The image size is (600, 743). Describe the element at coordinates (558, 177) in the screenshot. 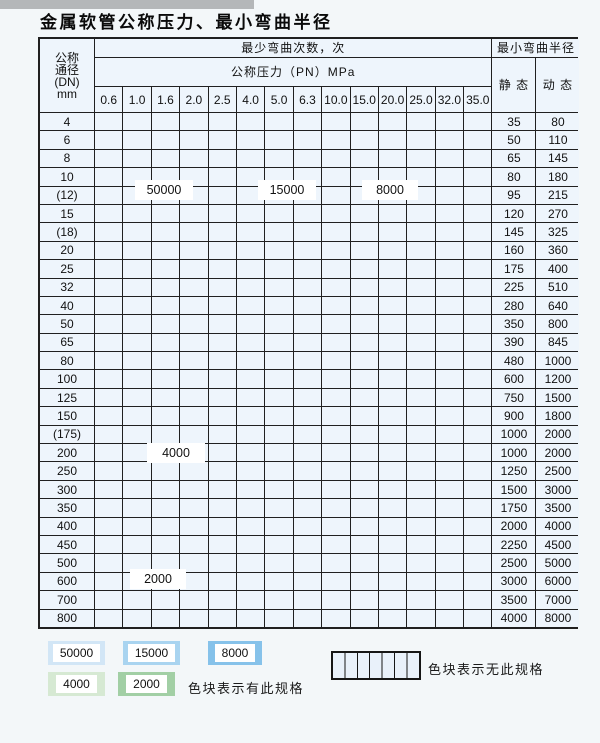

I see `dynamic-cell: 180` at that location.